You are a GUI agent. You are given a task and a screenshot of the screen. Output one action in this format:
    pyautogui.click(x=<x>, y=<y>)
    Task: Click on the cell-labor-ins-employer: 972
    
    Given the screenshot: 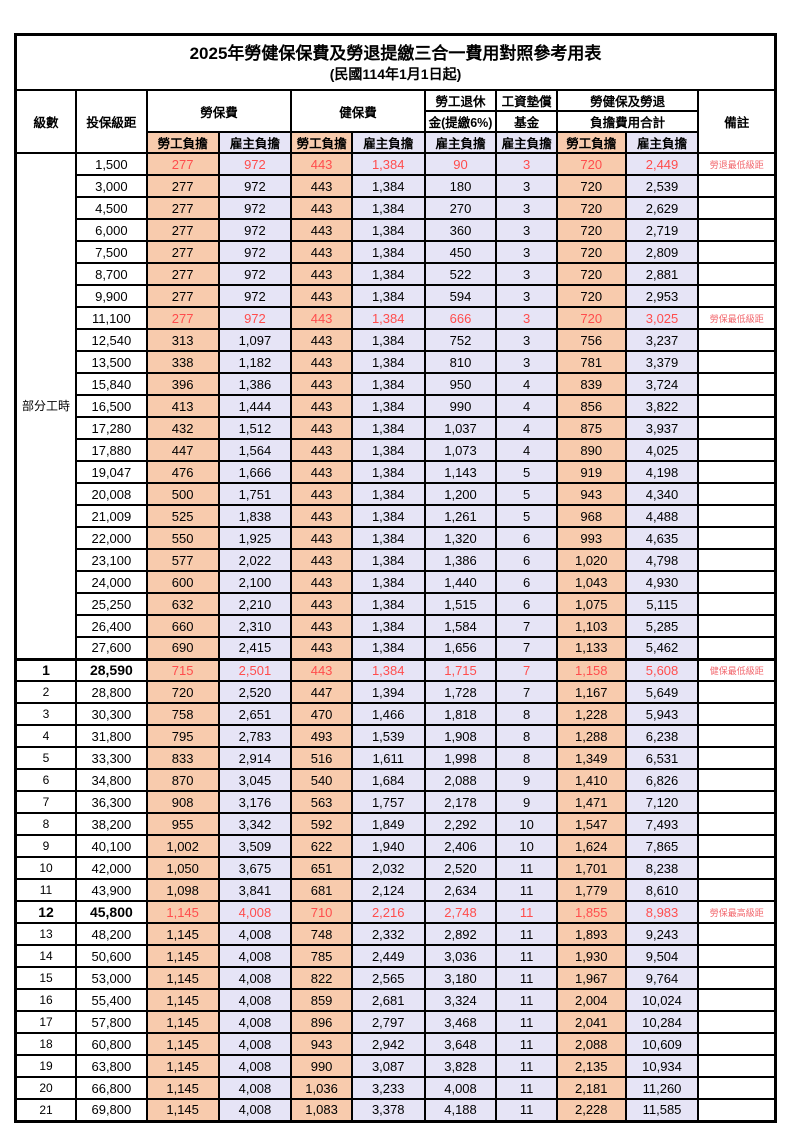 What is the action you would take?
    pyautogui.click(x=255, y=318)
    